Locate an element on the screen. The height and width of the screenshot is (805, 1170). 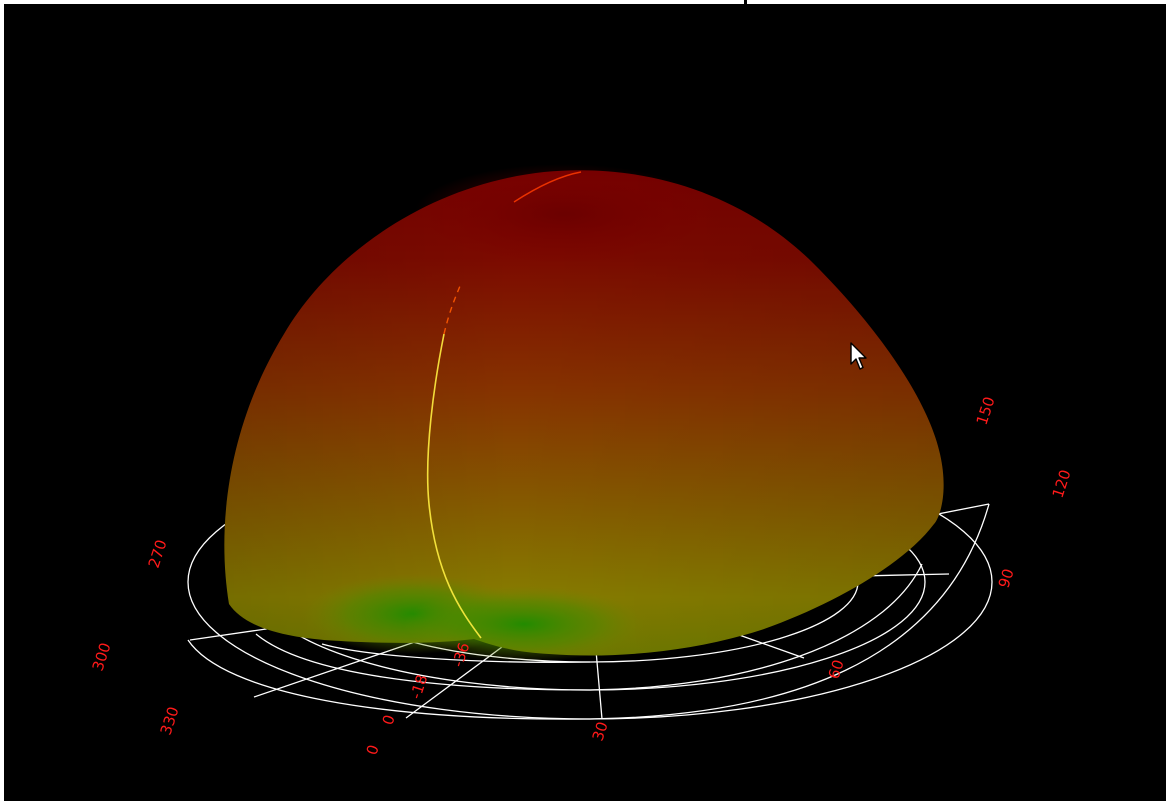
window-top-edge is located at coordinates (585, 2).